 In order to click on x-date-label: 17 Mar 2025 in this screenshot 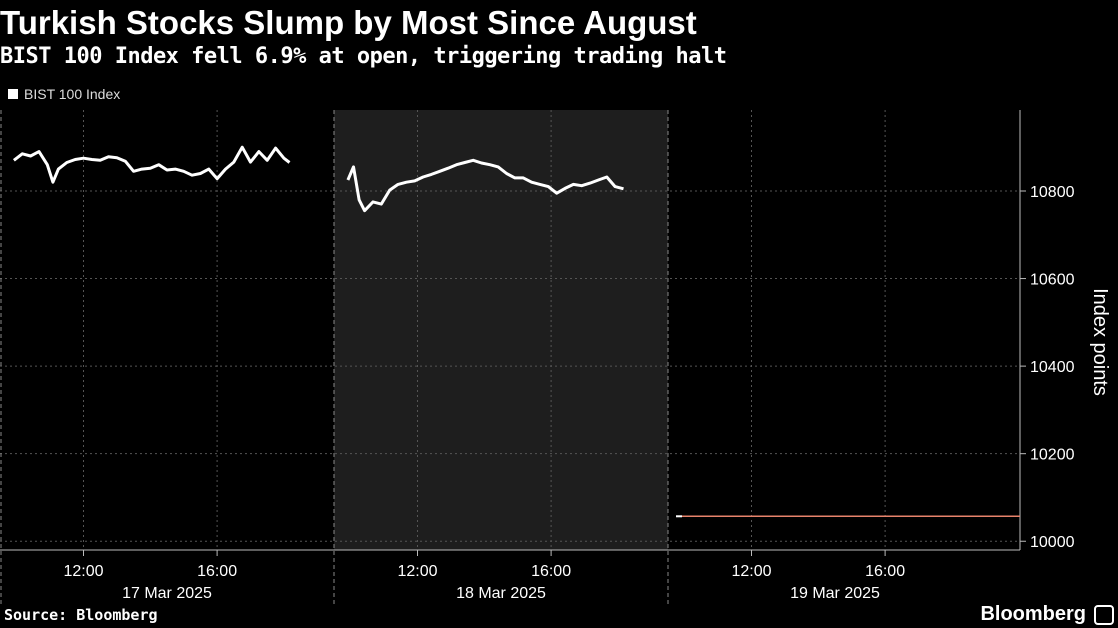, I will do `click(167, 593)`.